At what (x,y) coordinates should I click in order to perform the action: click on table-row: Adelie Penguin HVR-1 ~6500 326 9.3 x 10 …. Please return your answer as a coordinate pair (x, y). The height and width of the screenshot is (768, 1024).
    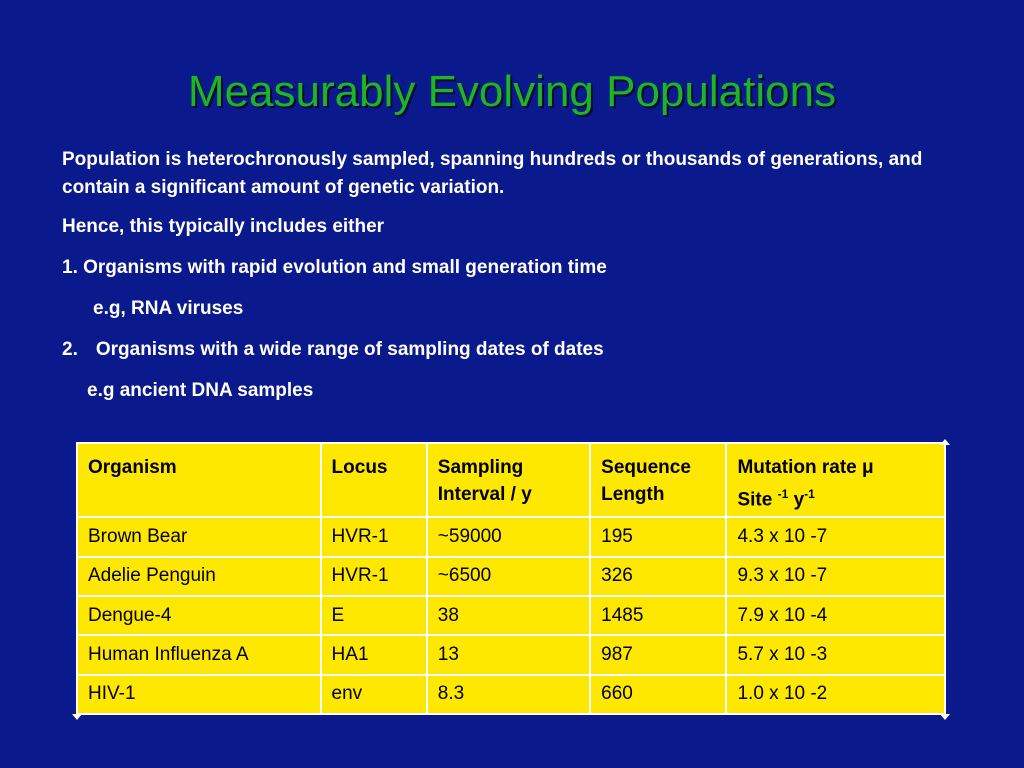
    Looking at the image, I should click on (511, 576).